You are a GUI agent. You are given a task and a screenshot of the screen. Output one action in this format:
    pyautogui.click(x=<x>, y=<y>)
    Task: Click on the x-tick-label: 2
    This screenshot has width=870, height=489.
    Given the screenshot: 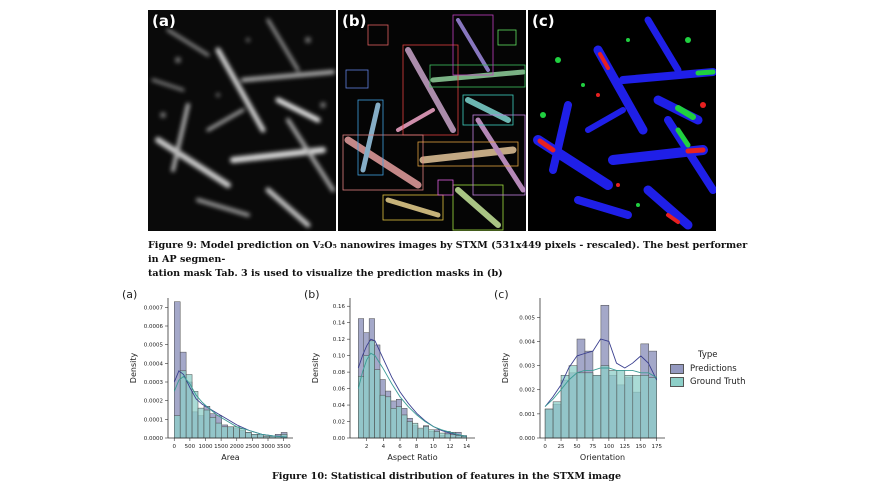 What is the action you would take?
    pyautogui.click(x=367, y=447)
    